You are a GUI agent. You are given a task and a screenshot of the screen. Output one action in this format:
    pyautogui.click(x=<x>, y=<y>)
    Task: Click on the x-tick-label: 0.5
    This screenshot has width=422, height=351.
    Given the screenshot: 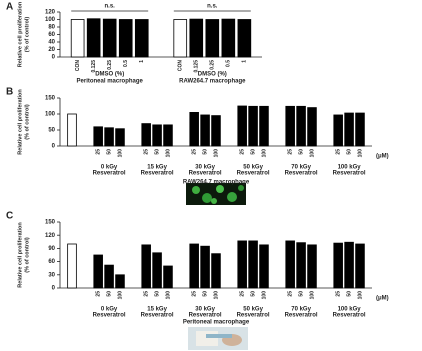 What is the action you would take?
    pyautogui.click(x=229, y=63)
    